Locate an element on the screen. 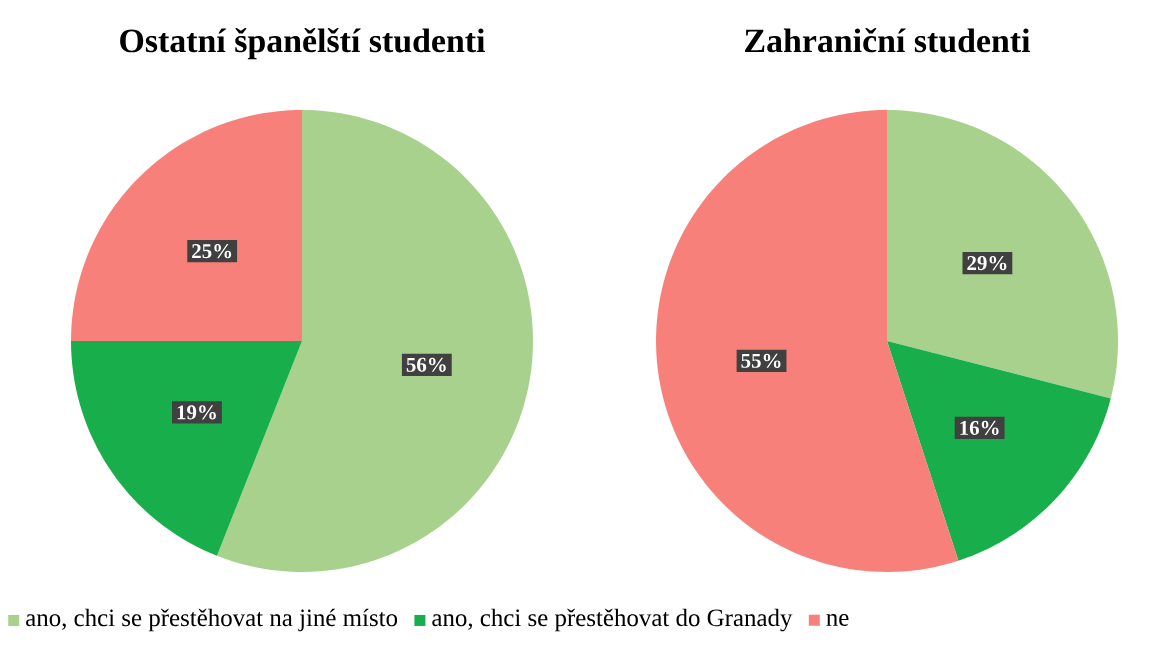 The width and height of the screenshot is (1168, 646). data-label: 29% is located at coordinates (987, 263).